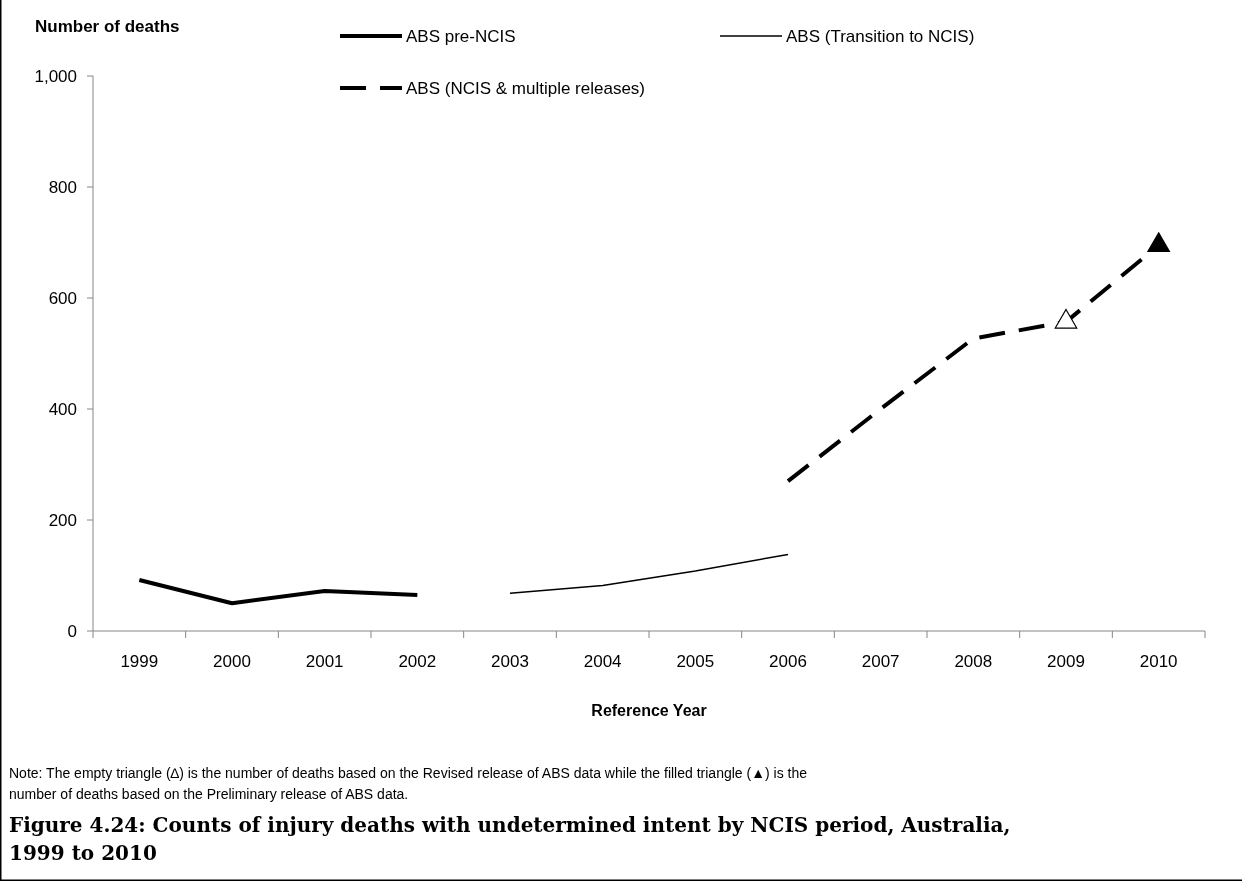 The height and width of the screenshot is (881, 1242). Describe the element at coordinates (62, 298) in the screenshot. I see `y-tick-label: 600` at that location.